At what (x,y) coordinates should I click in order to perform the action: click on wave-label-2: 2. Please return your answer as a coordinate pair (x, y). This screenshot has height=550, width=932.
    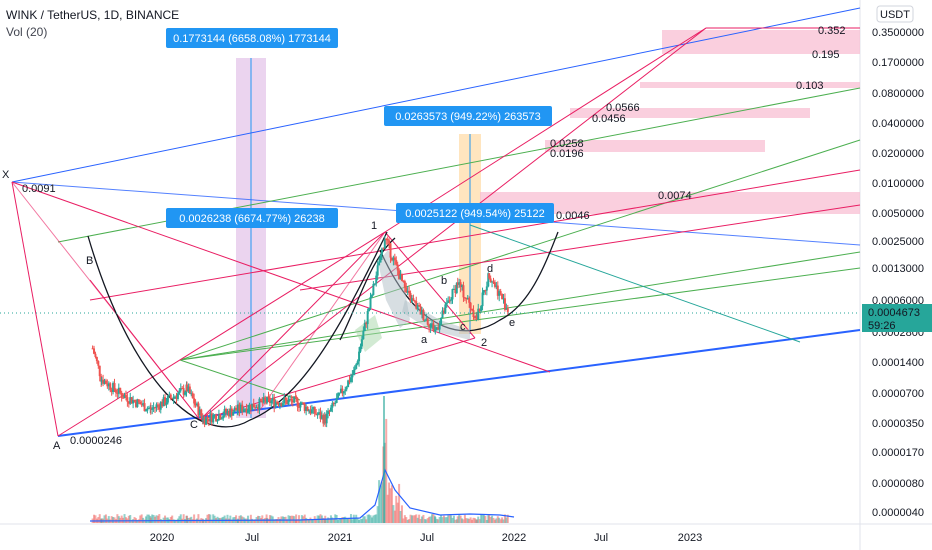
    Looking at the image, I should click on (484, 343).